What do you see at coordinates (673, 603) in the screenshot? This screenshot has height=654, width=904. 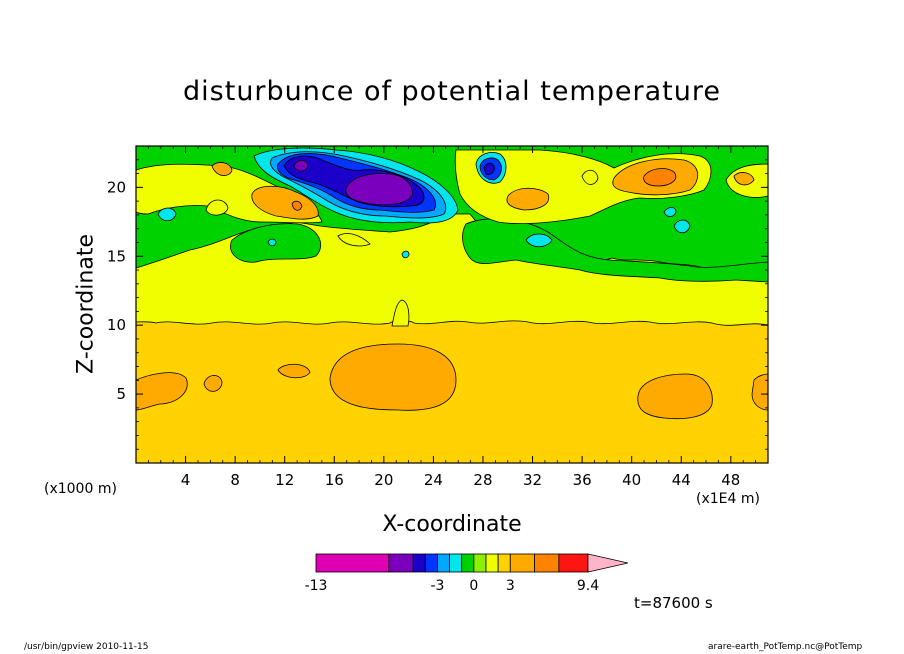 I see `time-annotation: t=87600 s` at bounding box center [673, 603].